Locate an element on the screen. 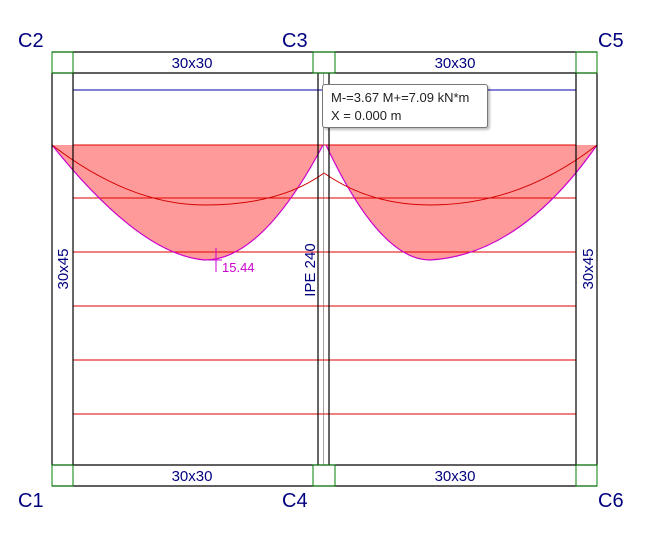  column-label-c6: C6 is located at coordinates (611, 501).